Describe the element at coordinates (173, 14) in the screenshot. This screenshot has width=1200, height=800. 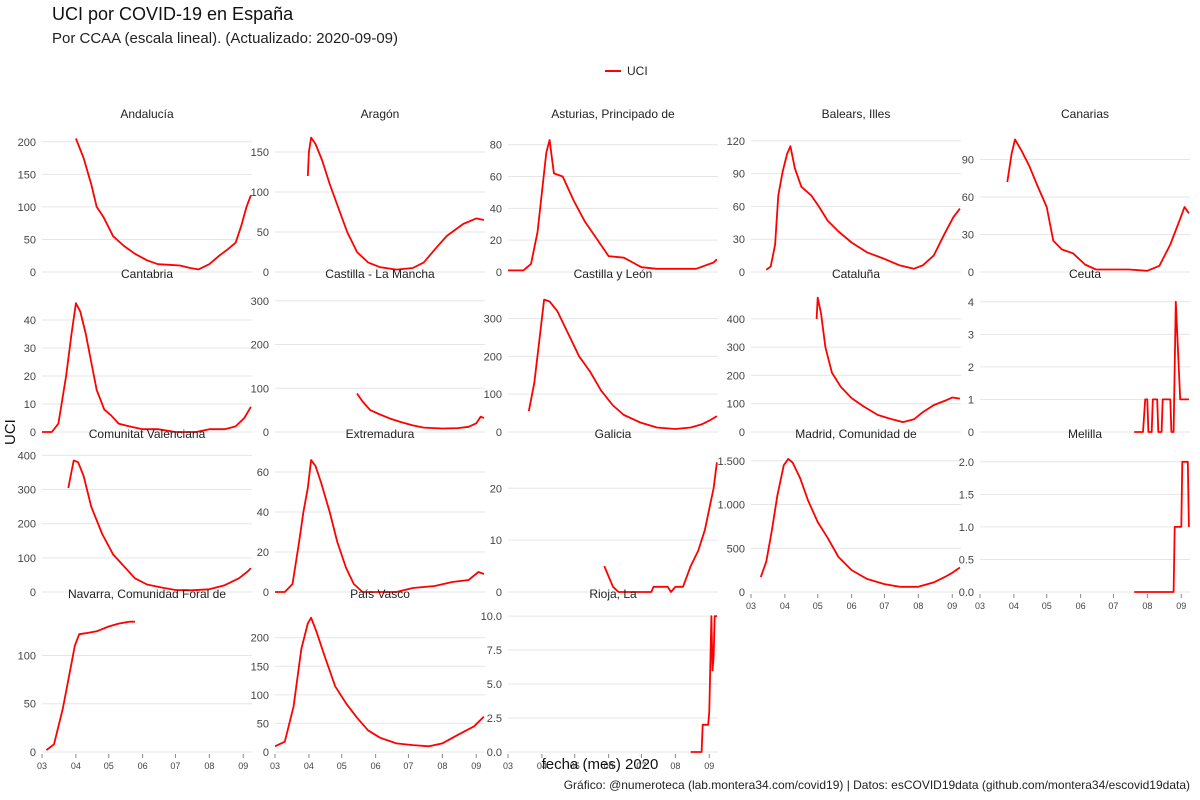
I see `chart-title: UCI por COVID-19 en España` at that location.